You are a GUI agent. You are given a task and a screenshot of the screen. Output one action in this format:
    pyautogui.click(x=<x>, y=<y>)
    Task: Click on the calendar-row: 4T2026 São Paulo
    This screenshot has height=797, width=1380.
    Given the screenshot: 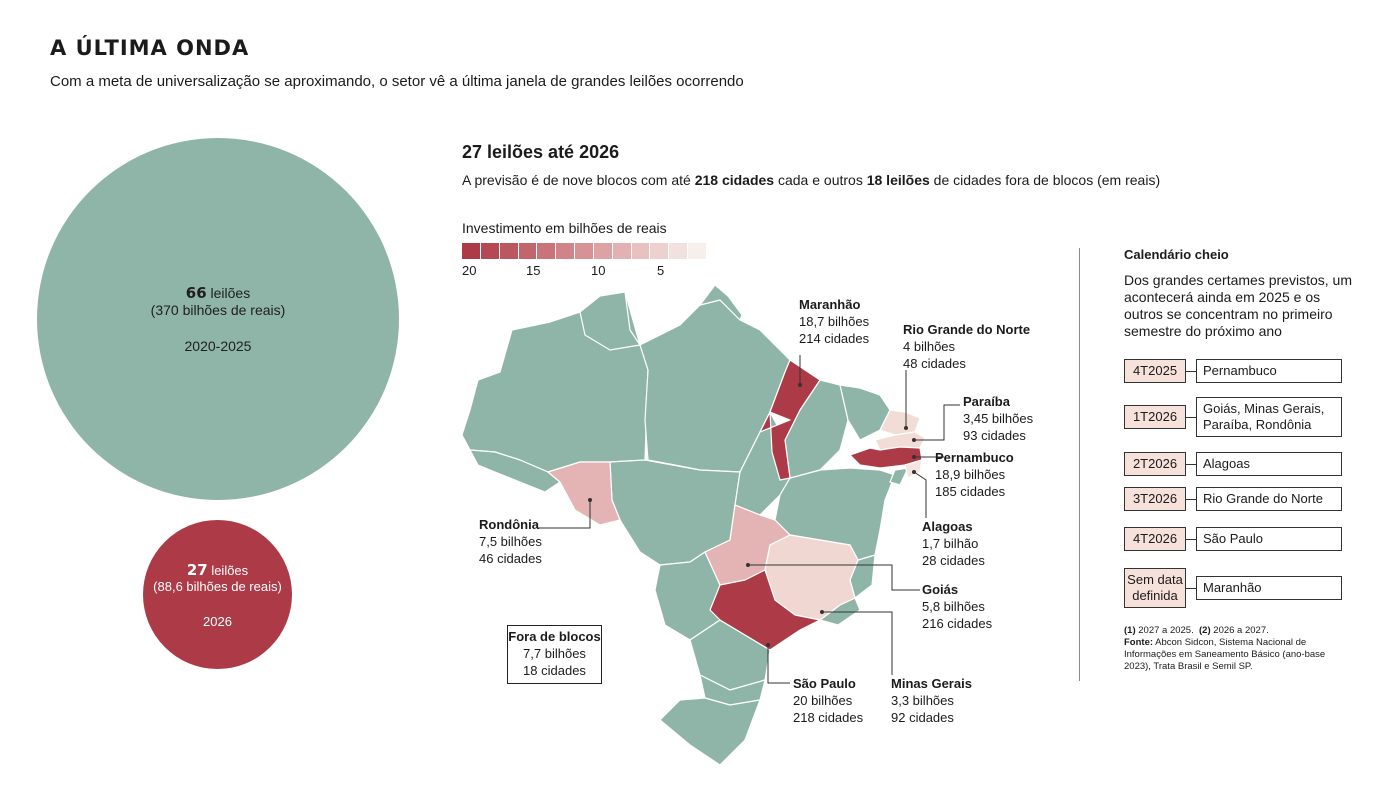 What is the action you would take?
    pyautogui.click(x=1233, y=539)
    